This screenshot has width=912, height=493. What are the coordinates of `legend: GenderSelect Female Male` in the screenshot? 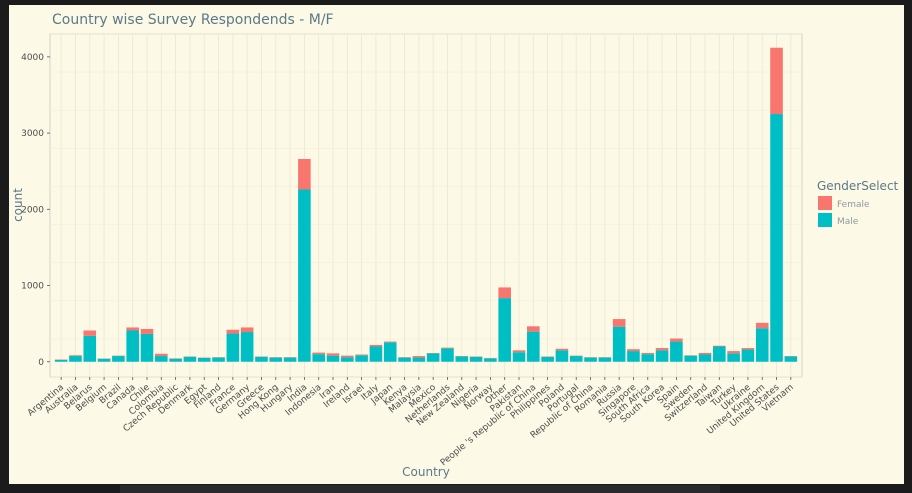 It's located at (858, 203).